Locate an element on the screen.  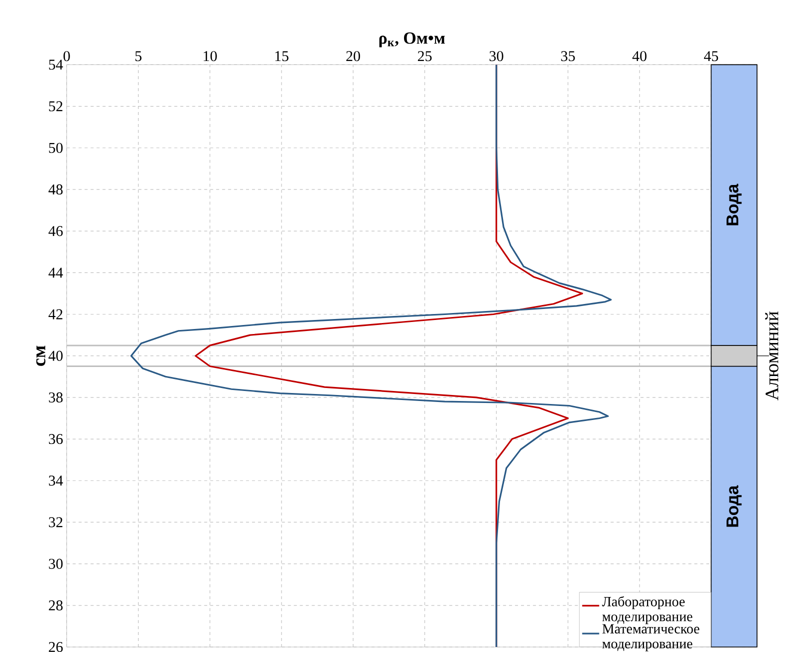
x-axis-title: ρ$_{к}$, Ом•м is located at coordinates (412, 40).